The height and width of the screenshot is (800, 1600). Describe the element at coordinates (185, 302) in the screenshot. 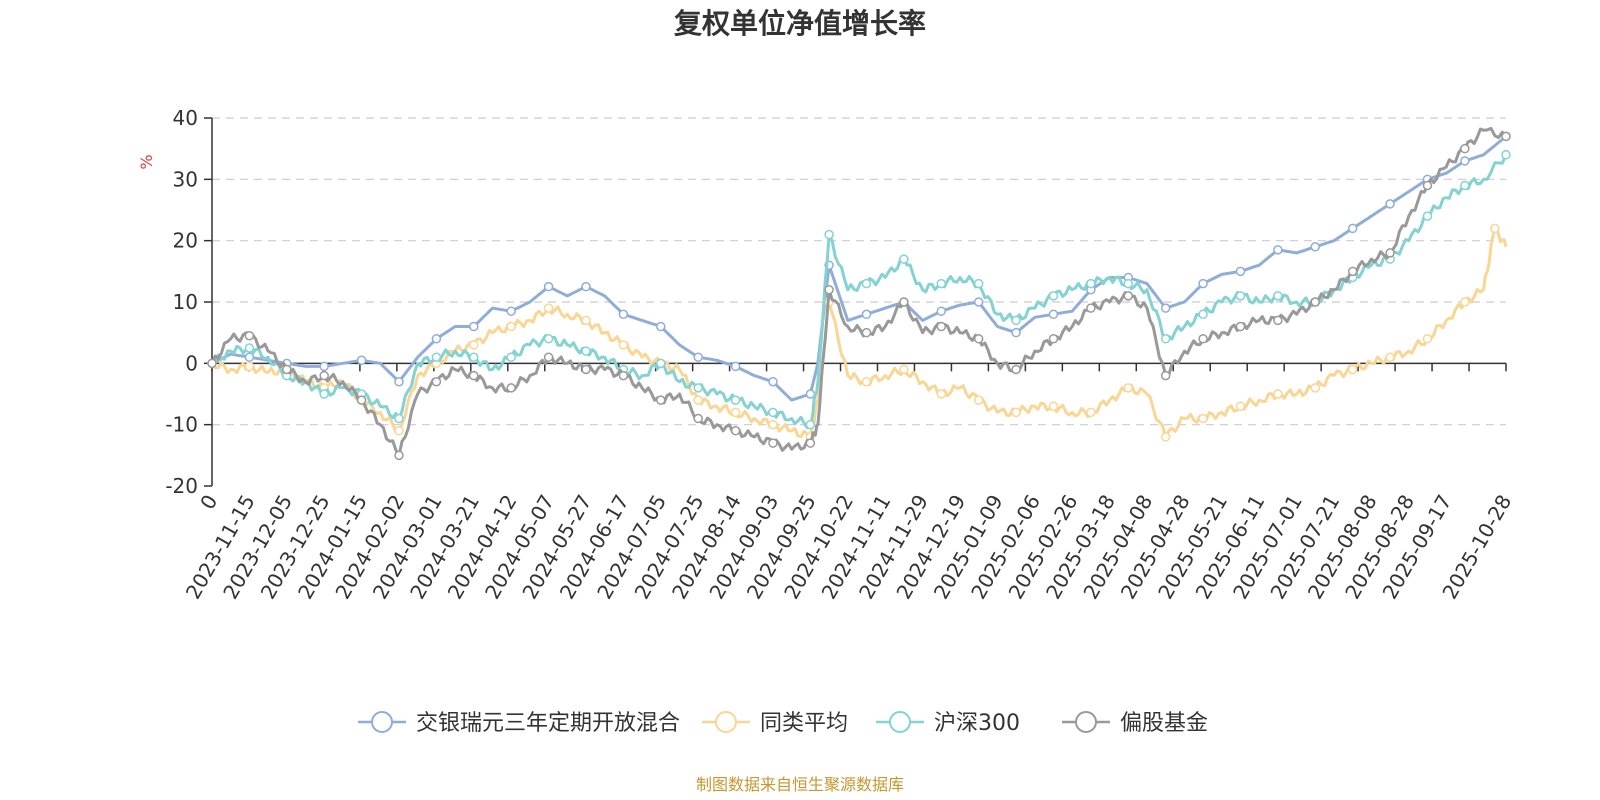

I see `y-tick-label: 10` at that location.